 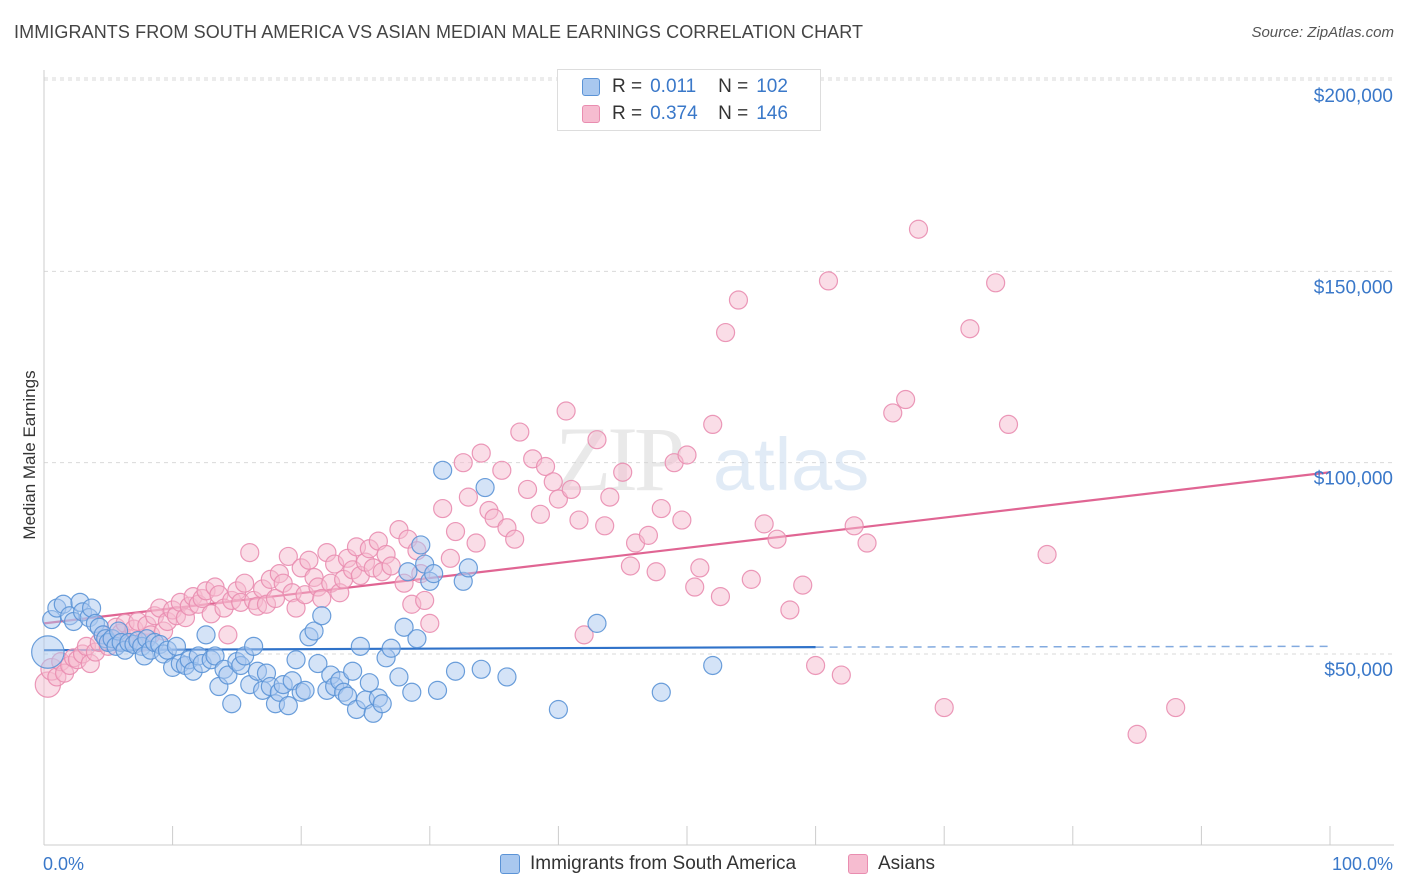 I want to click on bottom-legend-swatch-pink, so click(x=858, y=864).